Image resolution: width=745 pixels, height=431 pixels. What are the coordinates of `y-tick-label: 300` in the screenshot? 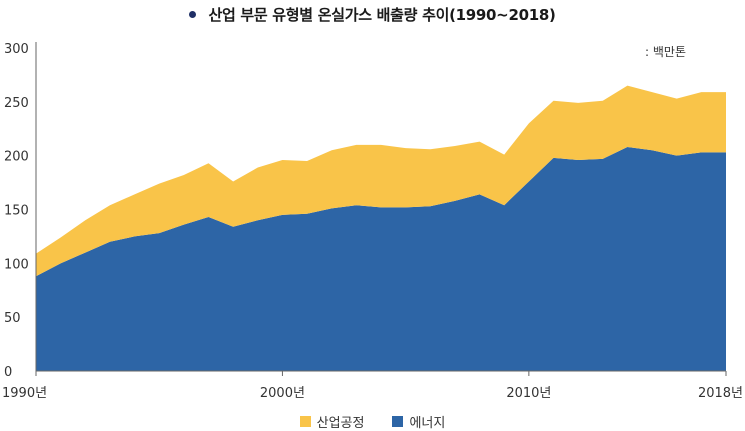 It's located at (16, 49).